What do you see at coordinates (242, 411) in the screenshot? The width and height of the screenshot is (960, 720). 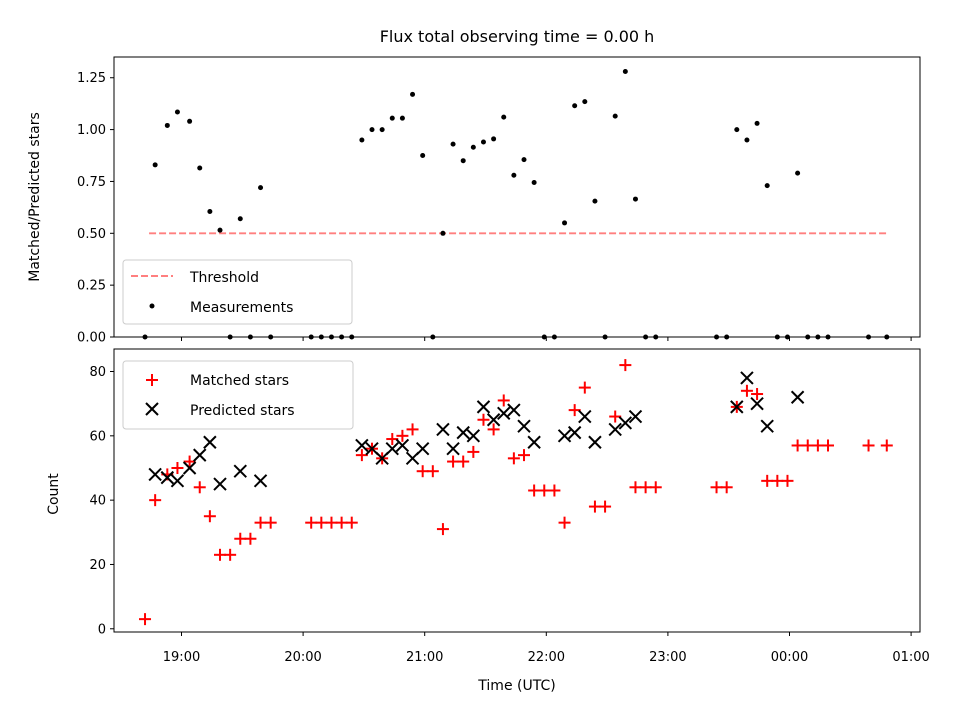 I see `legend-predicted-label: Predicted stars` at bounding box center [242, 411].